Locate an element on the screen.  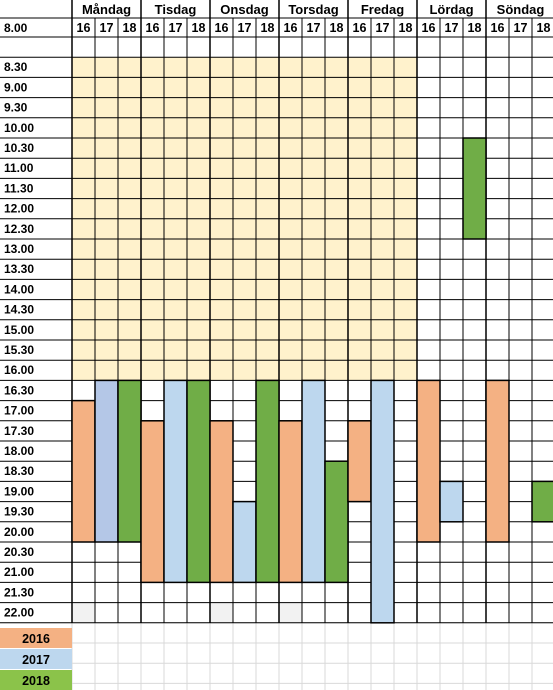
time-label: 17.00 is located at coordinates (19, 411).